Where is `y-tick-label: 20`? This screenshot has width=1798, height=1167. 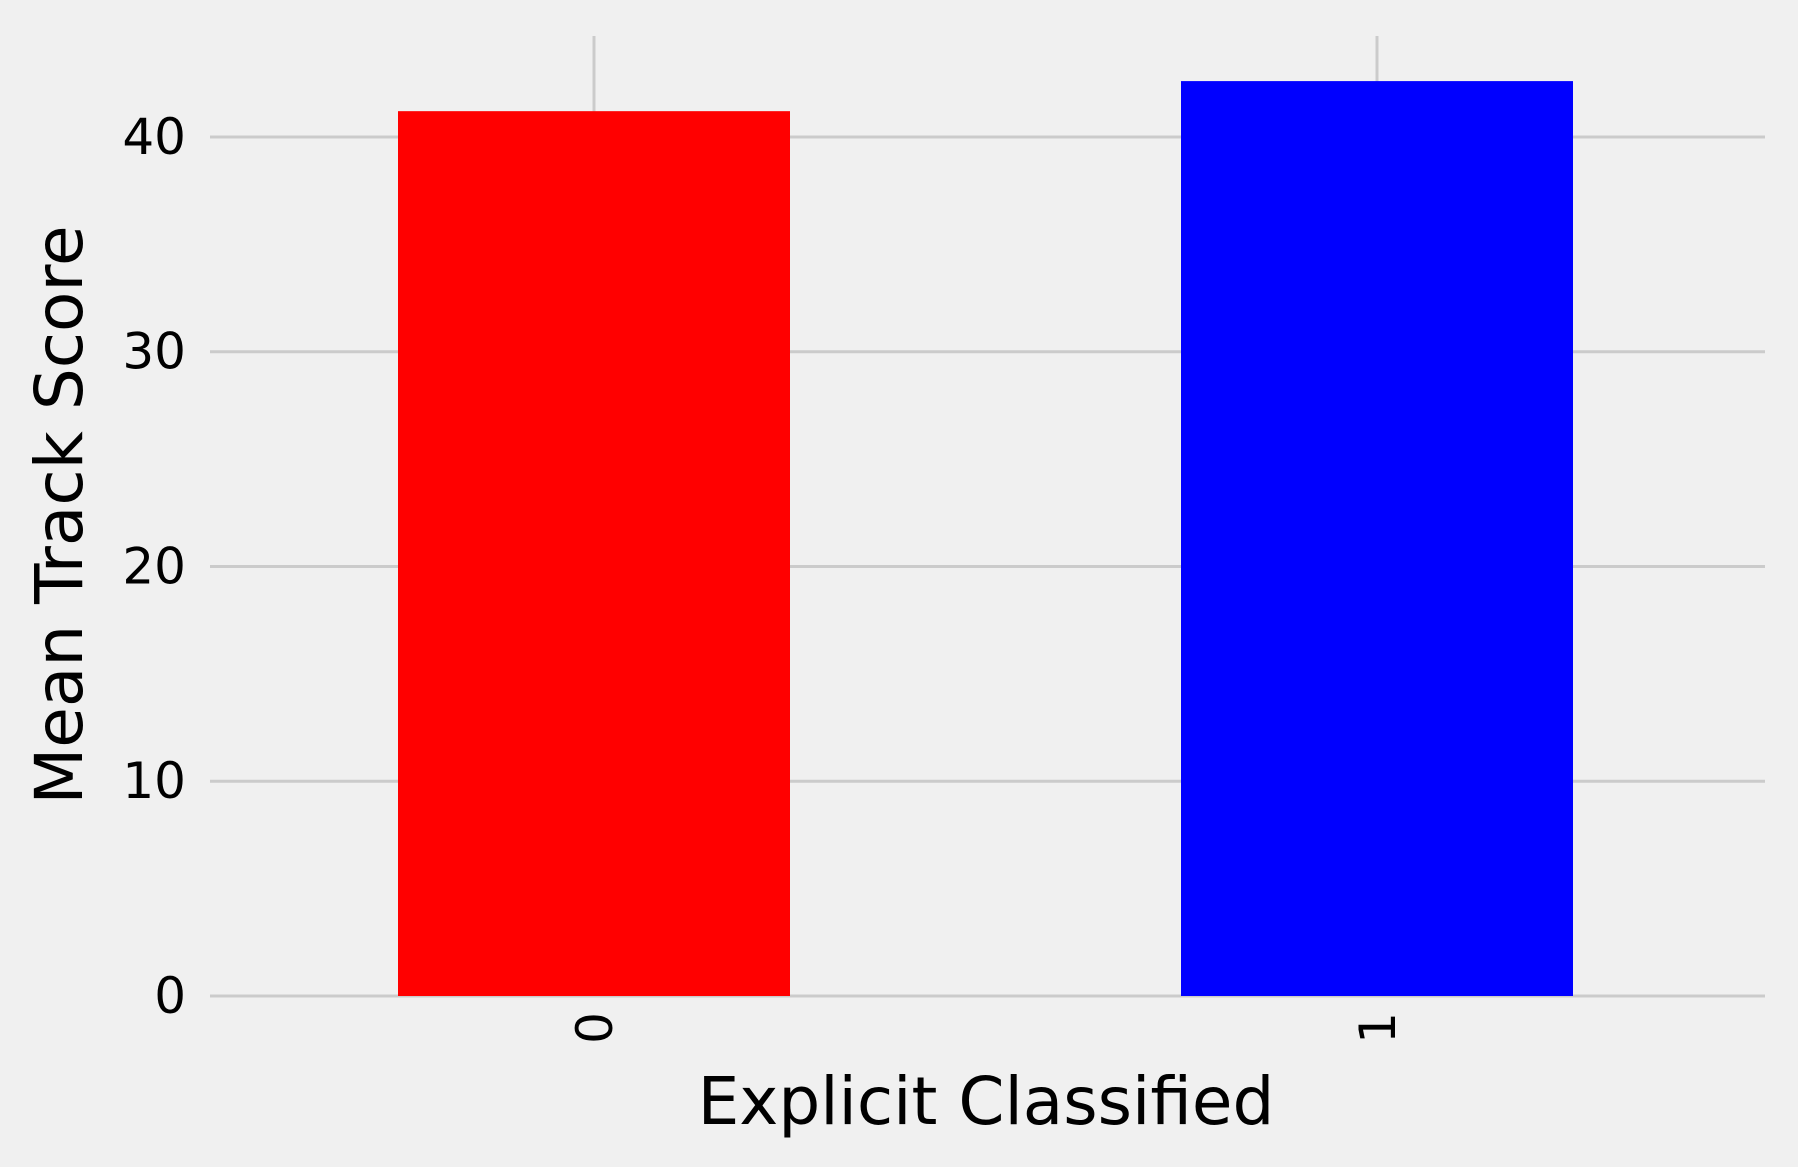
y-tick-label: 20 is located at coordinates (154, 566).